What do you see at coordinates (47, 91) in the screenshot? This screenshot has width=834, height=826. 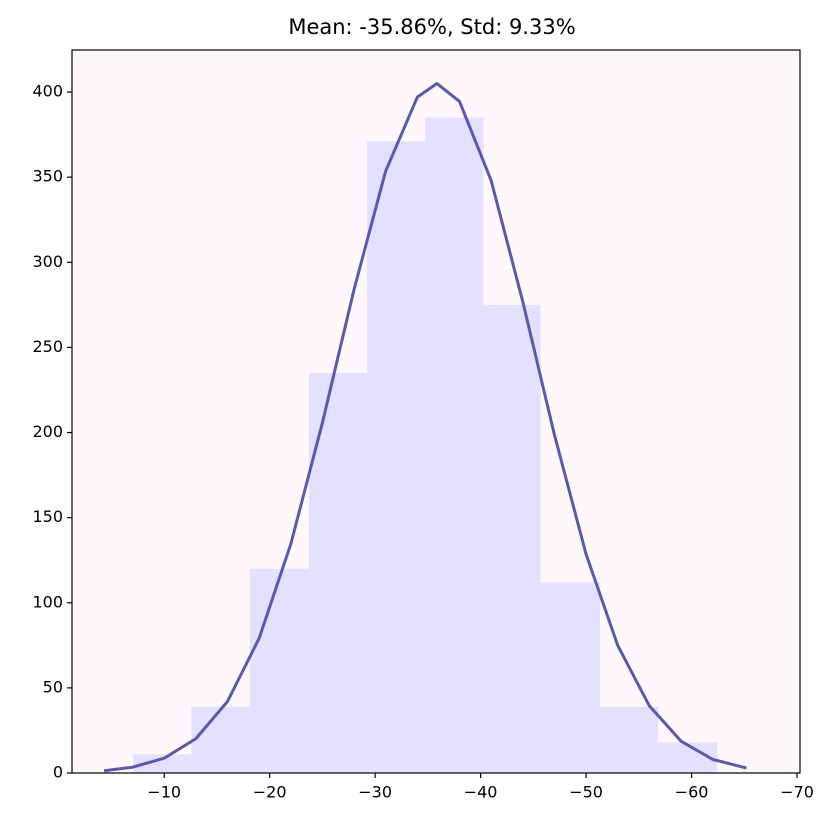 I see `y-tick-label: 400` at bounding box center [47, 91].